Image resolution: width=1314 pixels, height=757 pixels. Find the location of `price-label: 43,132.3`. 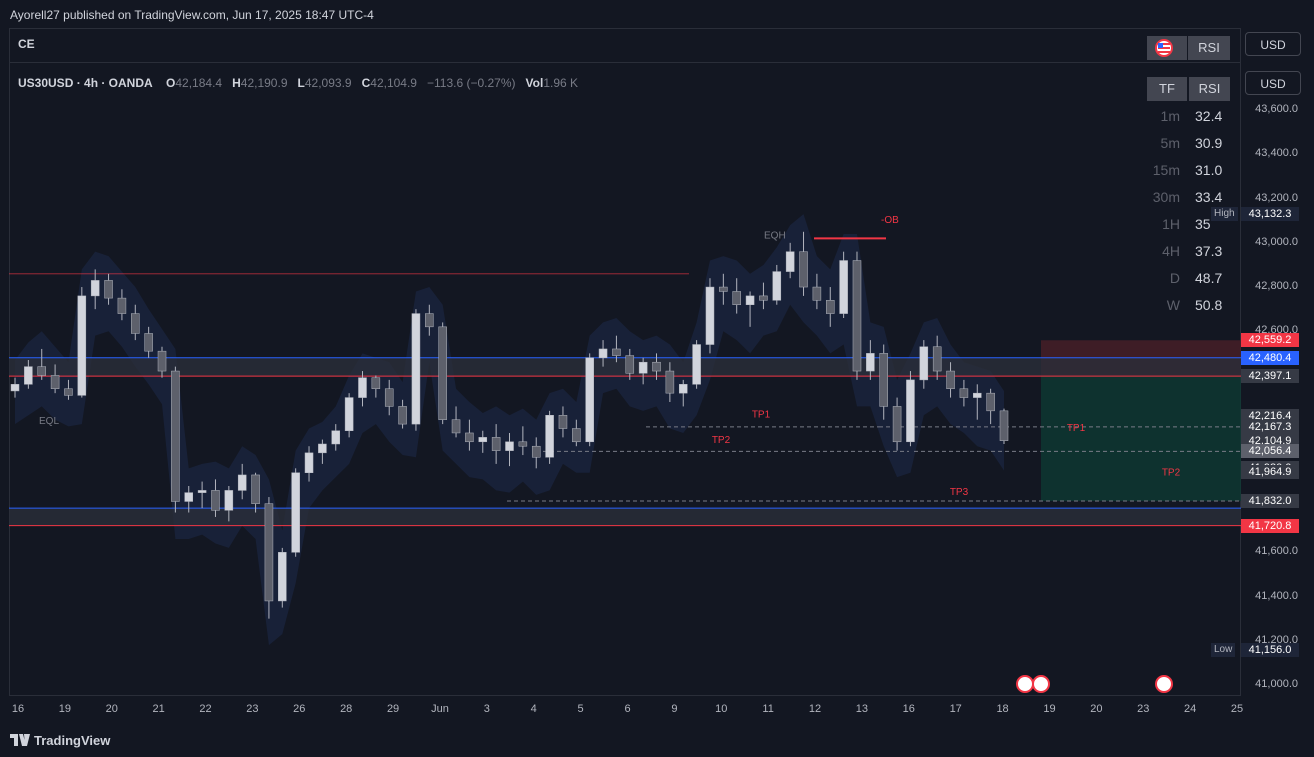

price-label: 43,132.3 is located at coordinates (1270, 213).